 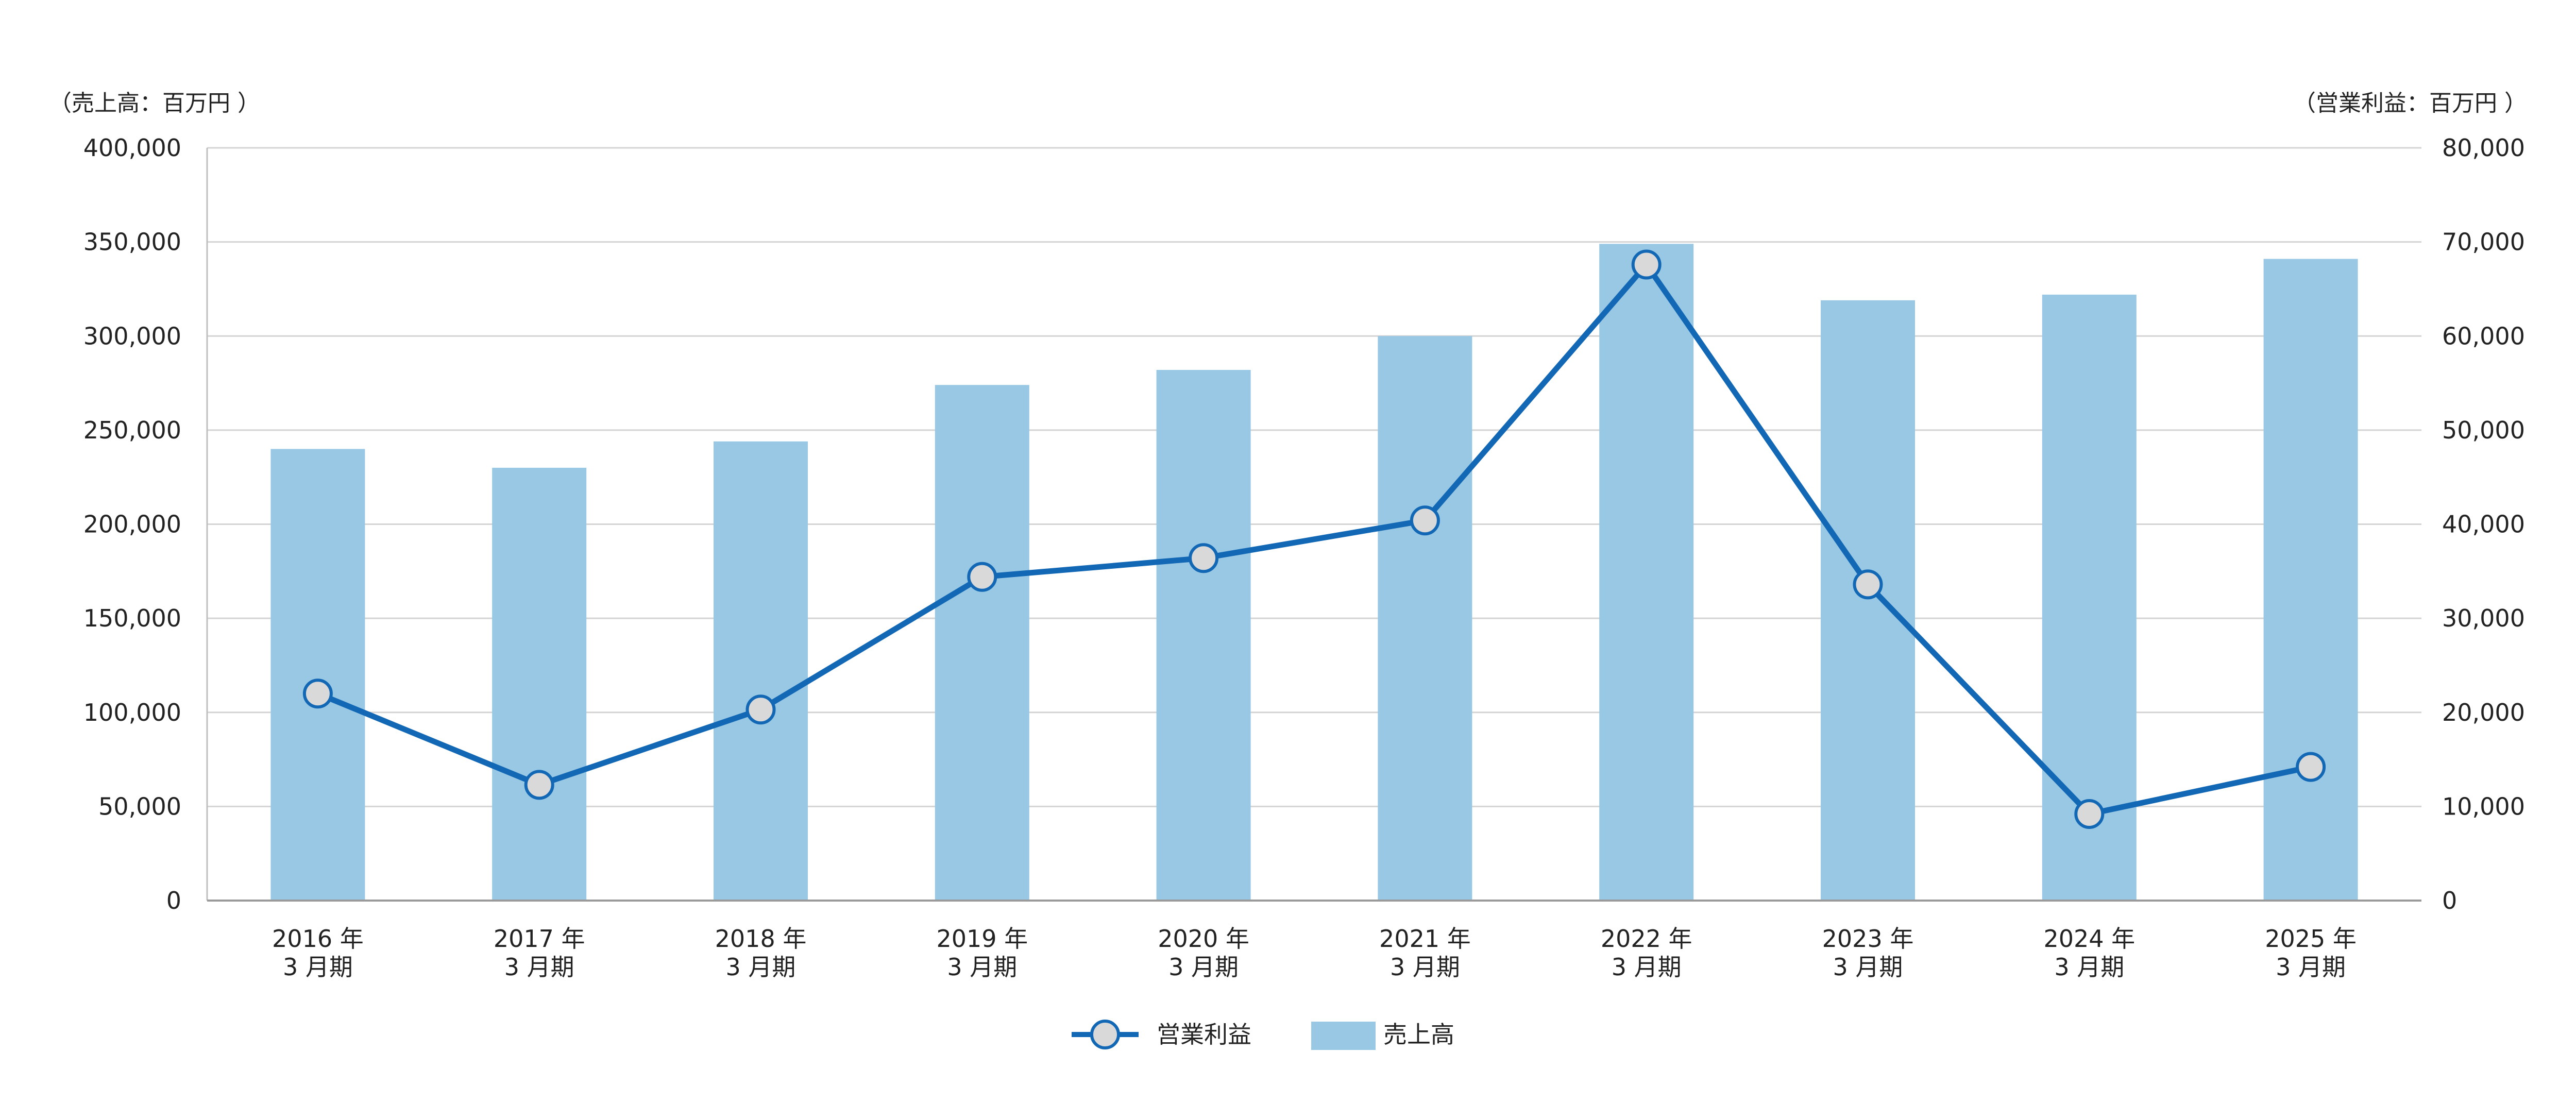 I want to click on legend-bar-swatch, so click(x=1343, y=1036).